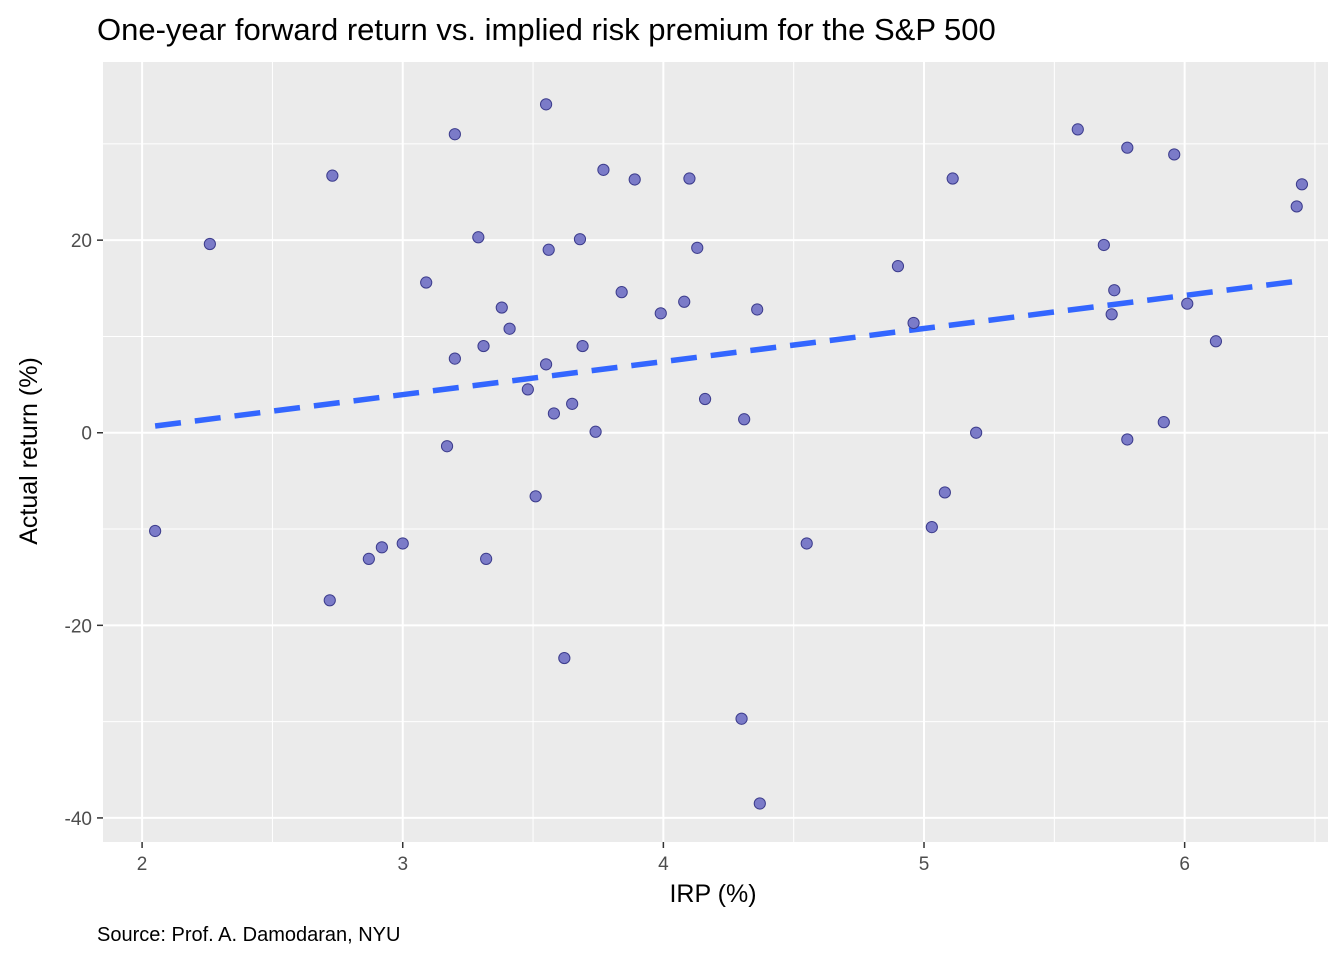 This screenshot has height=960, width=1344. I want to click on x-tick-label: 6, so click(1184, 864).